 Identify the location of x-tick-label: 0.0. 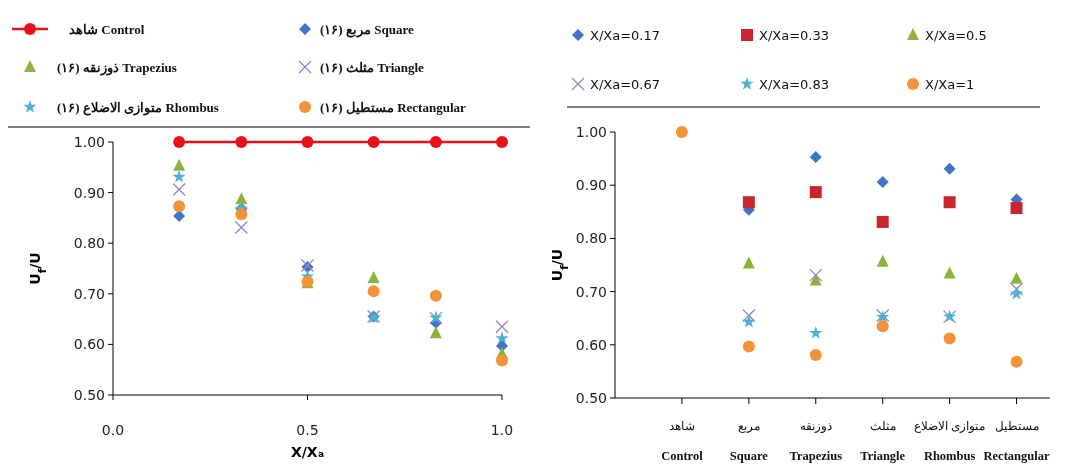
(113, 430).